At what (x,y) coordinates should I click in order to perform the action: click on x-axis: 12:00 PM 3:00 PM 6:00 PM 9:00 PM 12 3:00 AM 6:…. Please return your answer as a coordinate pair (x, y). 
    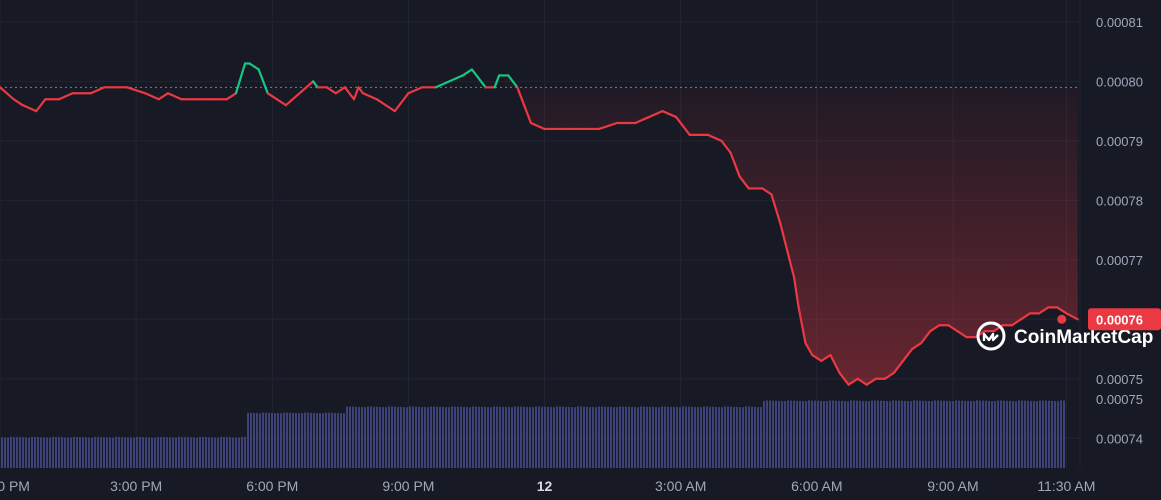
    Looking at the image, I should click on (547, 486).